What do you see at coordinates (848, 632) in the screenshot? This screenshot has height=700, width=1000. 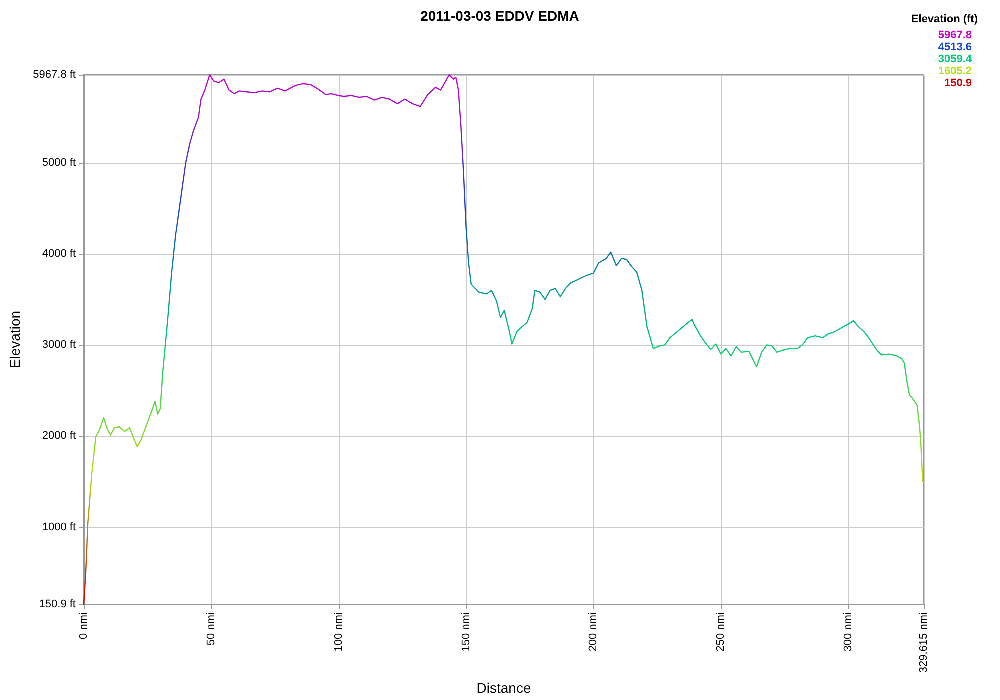 I see `x-tick-label: 300 nmi` at bounding box center [848, 632].